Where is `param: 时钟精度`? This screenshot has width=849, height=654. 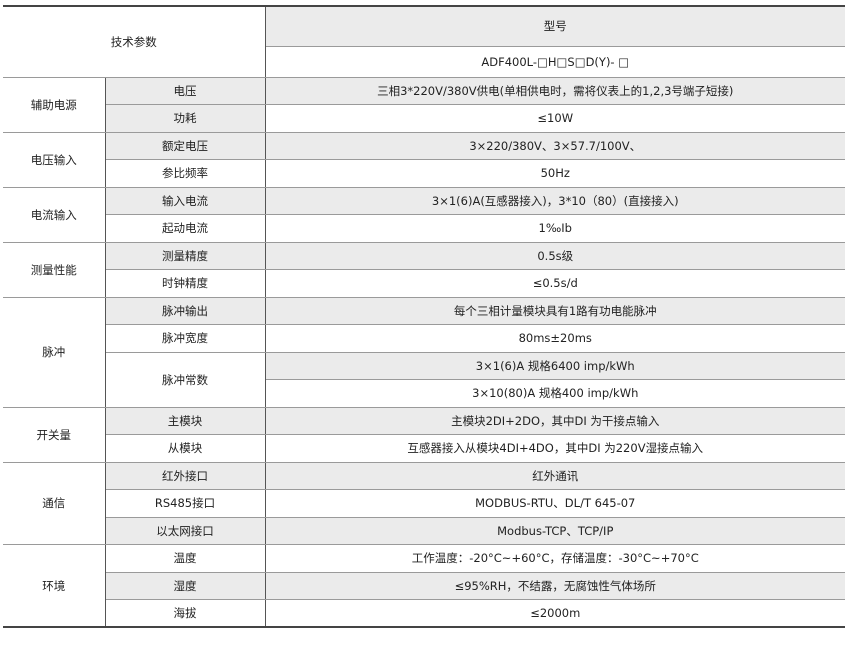 param: 时钟精度 is located at coordinates (185, 283).